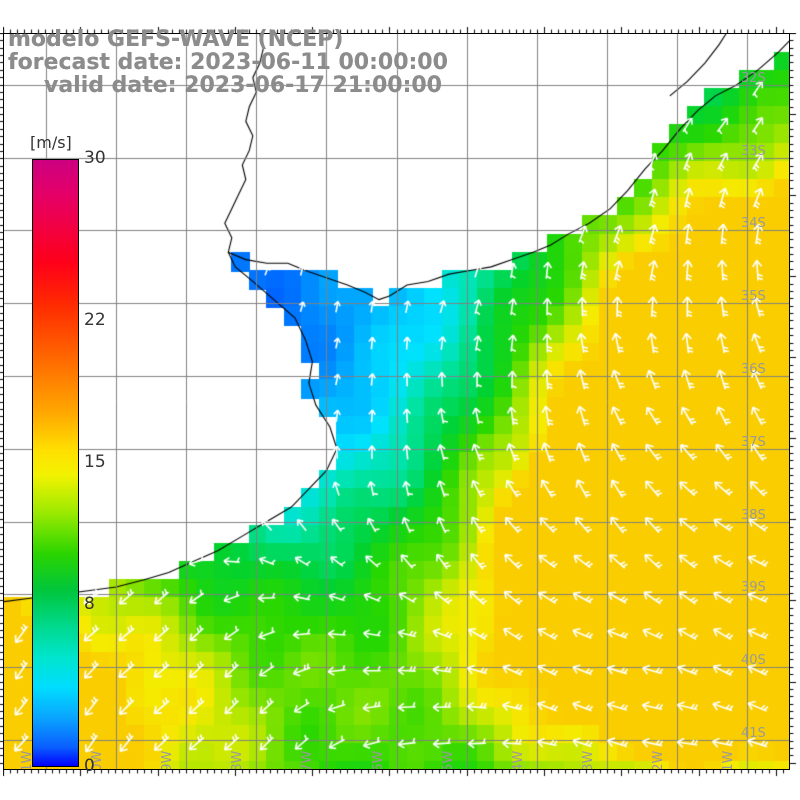 This screenshot has width=800, height=800. What do you see at coordinates (176, 39) in the screenshot?
I see `page-title: modelo GEFS-WAVE (NCEP)` at bounding box center [176, 39].